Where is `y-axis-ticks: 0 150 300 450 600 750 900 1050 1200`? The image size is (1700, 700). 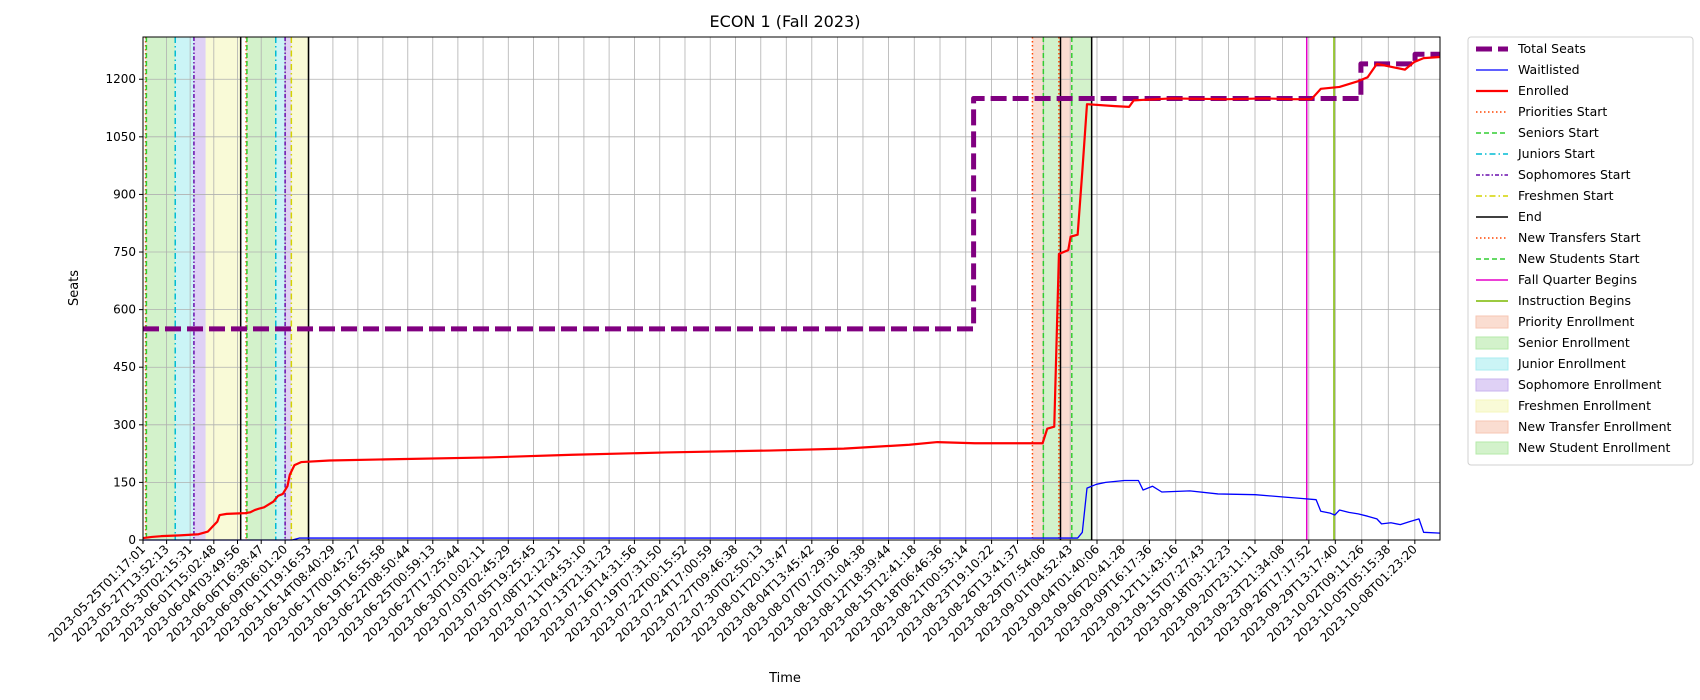
y-axis-ticks: 0 150 300 450 600 750 900 1050 1200 is located at coordinates (124, 309).